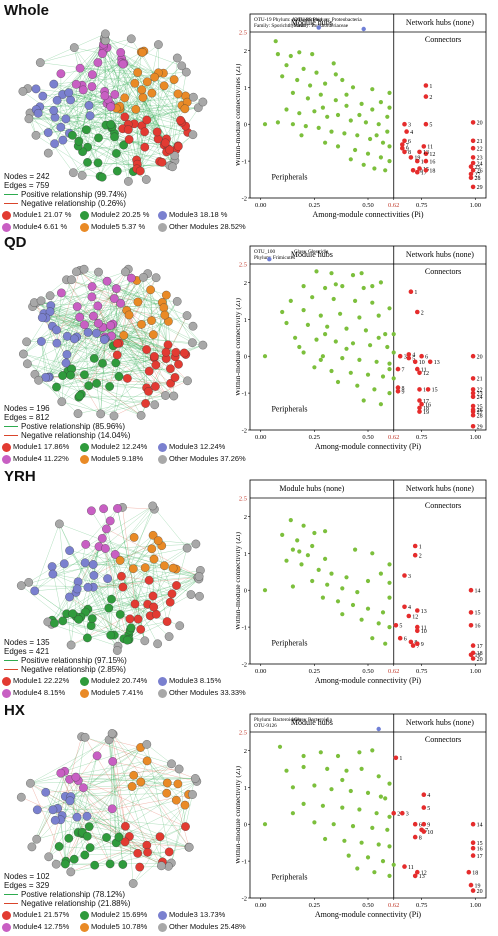 The height and width of the screenshot is (936, 498). Describe the element at coordinates (314, 671) in the screenshot. I see `x-tick-label: 0.25` at that location.